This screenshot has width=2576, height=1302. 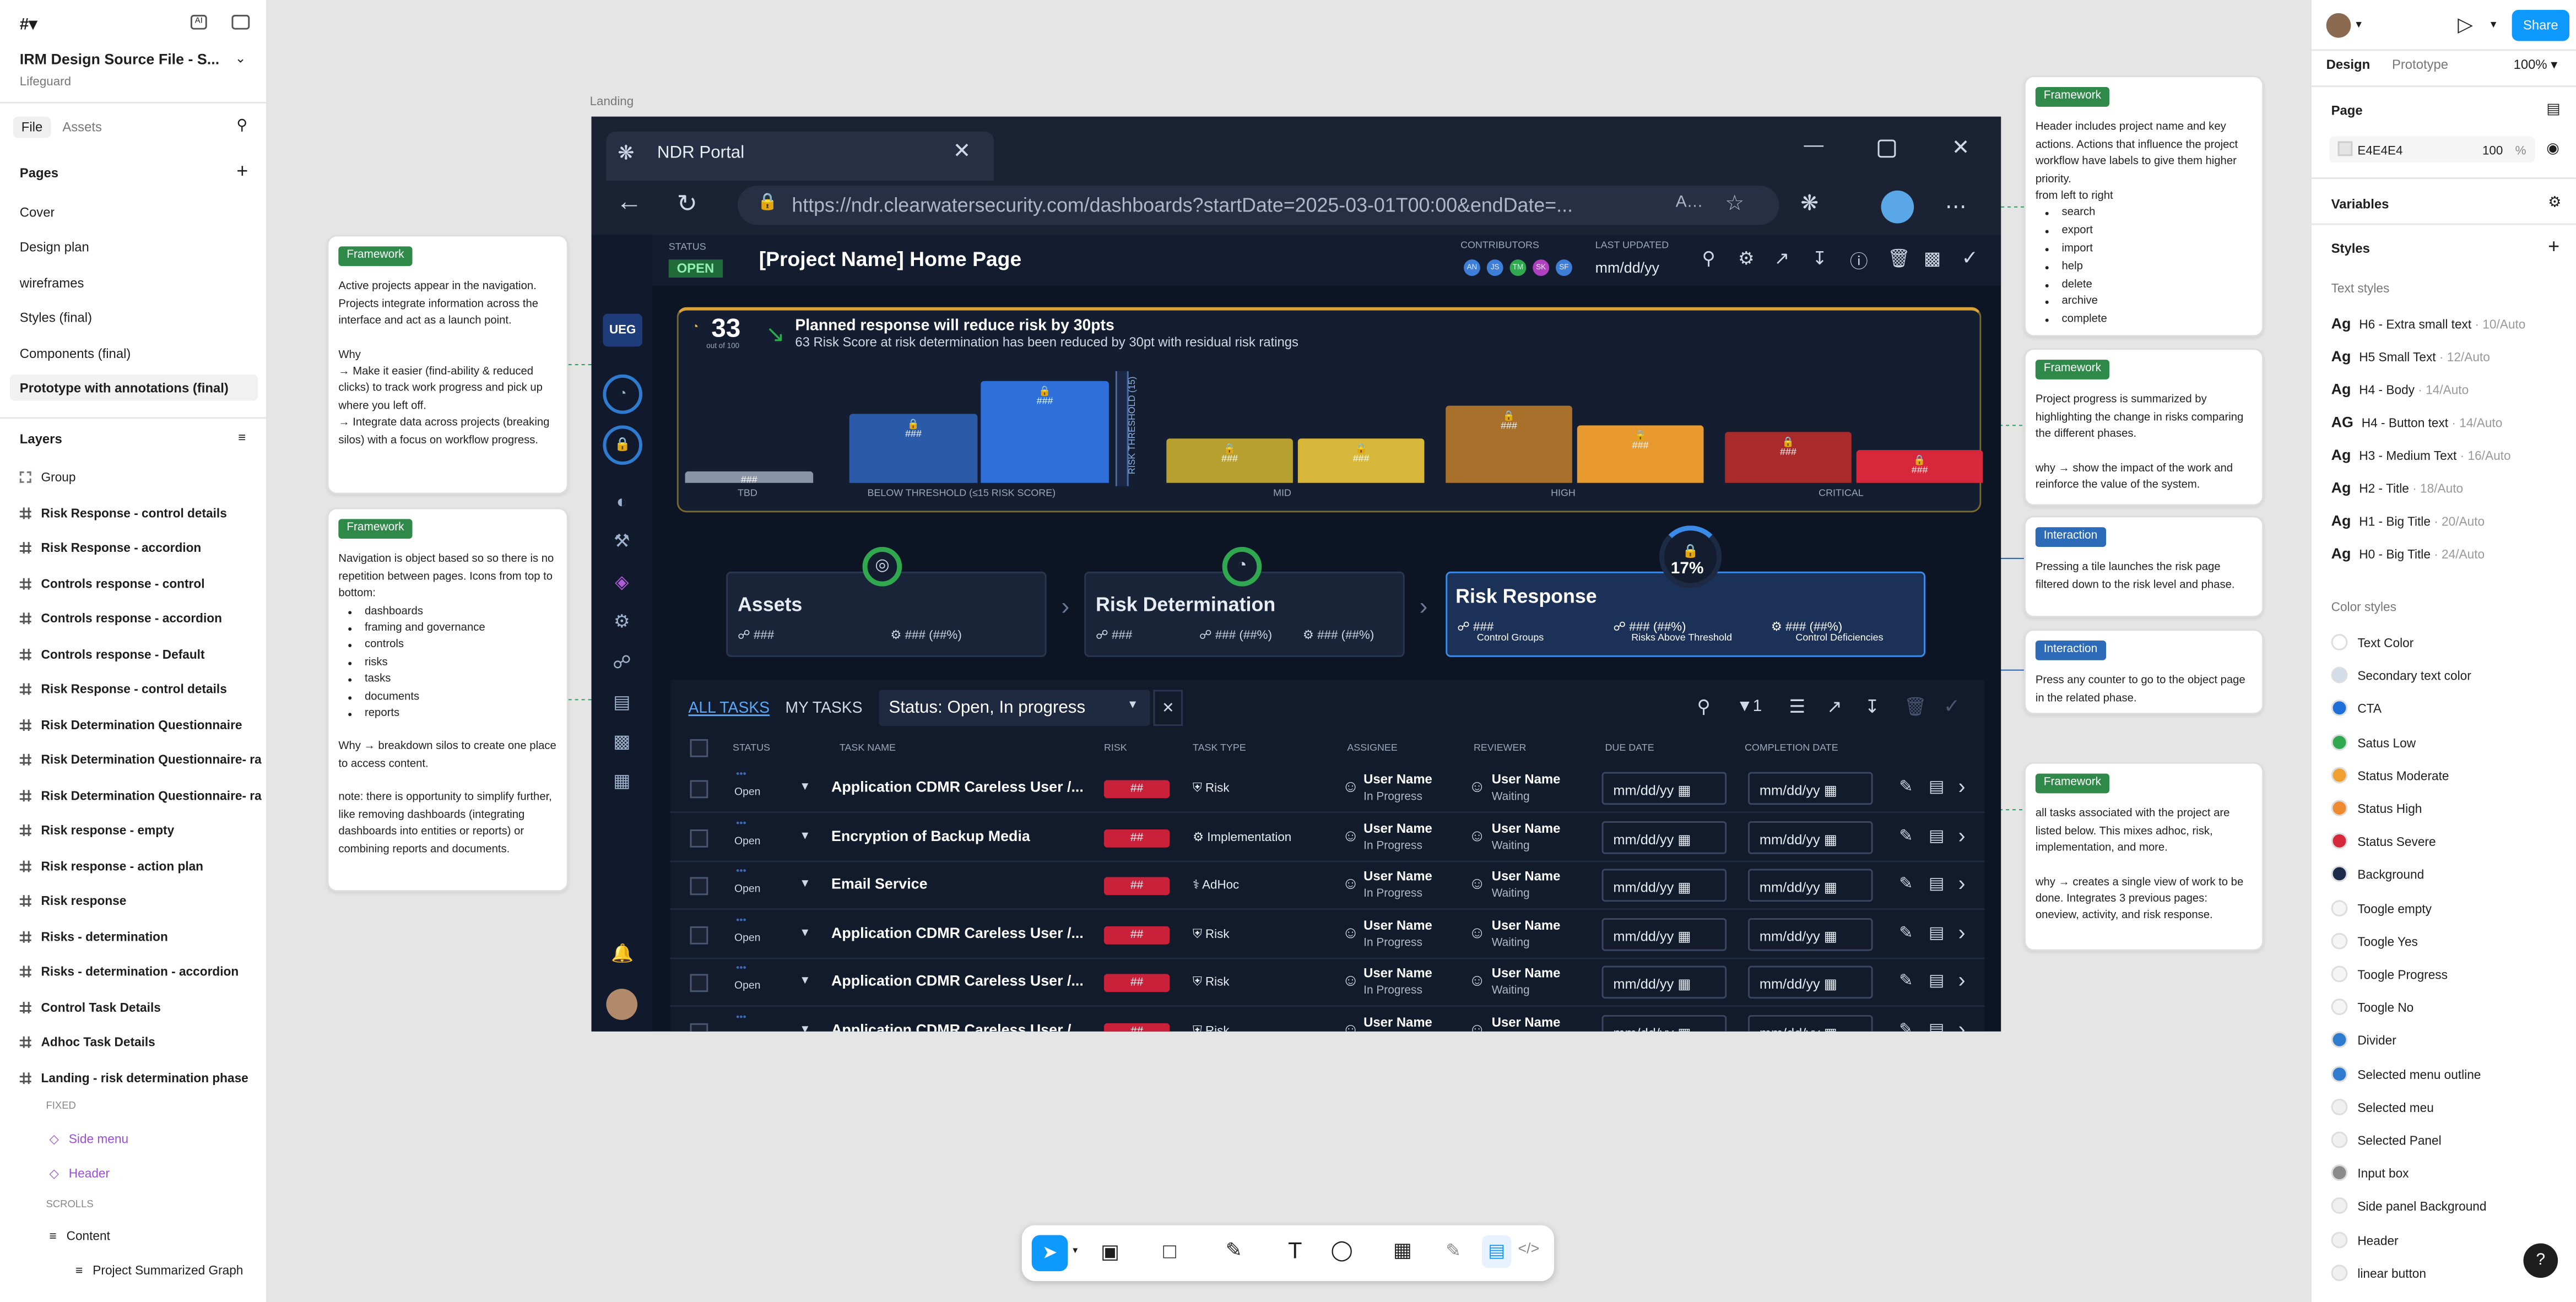 I want to click on reports-icon: ▦, so click(x=622, y=782).